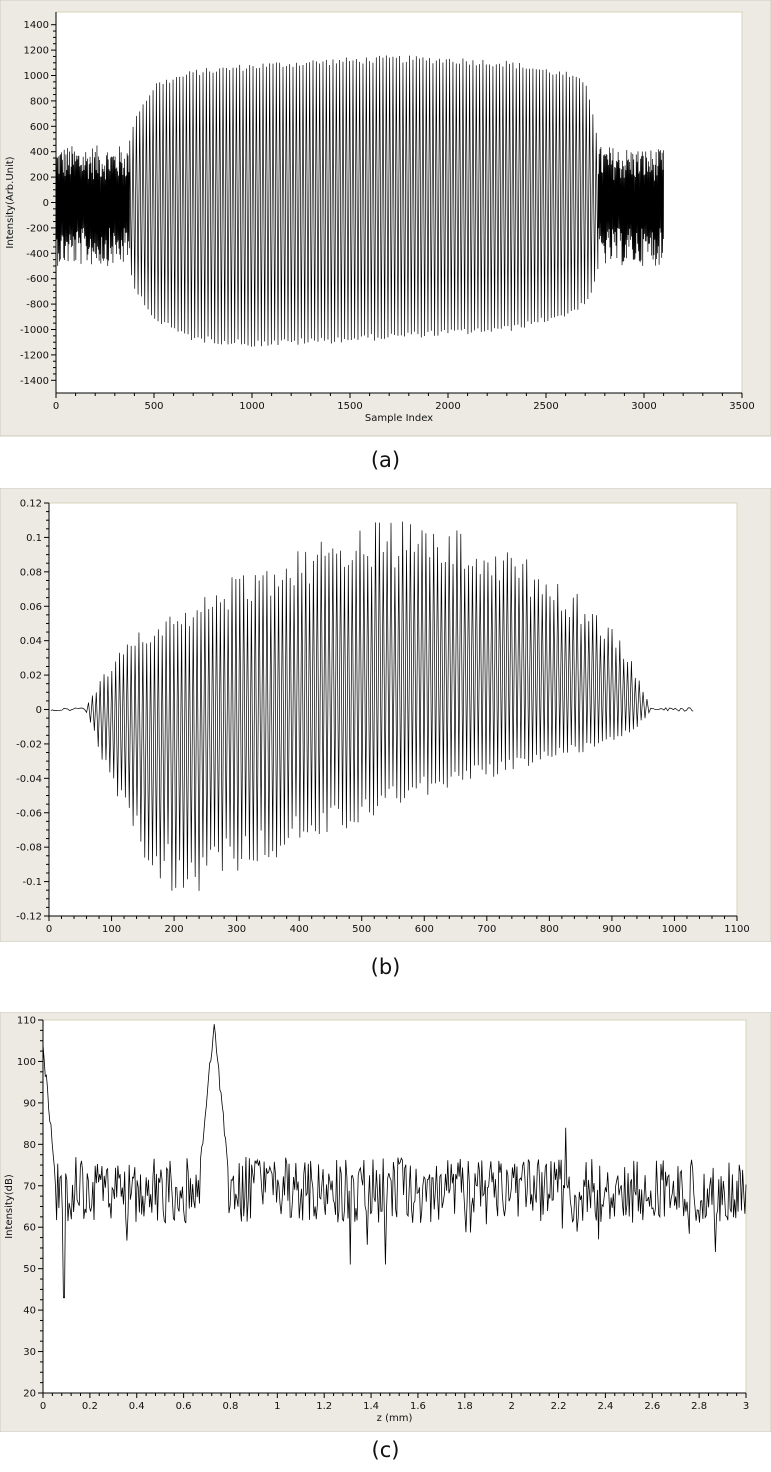 The image size is (771, 1472). Describe the element at coordinates (399, 418) in the screenshot. I see `x-axis-label: Sample Index` at that location.